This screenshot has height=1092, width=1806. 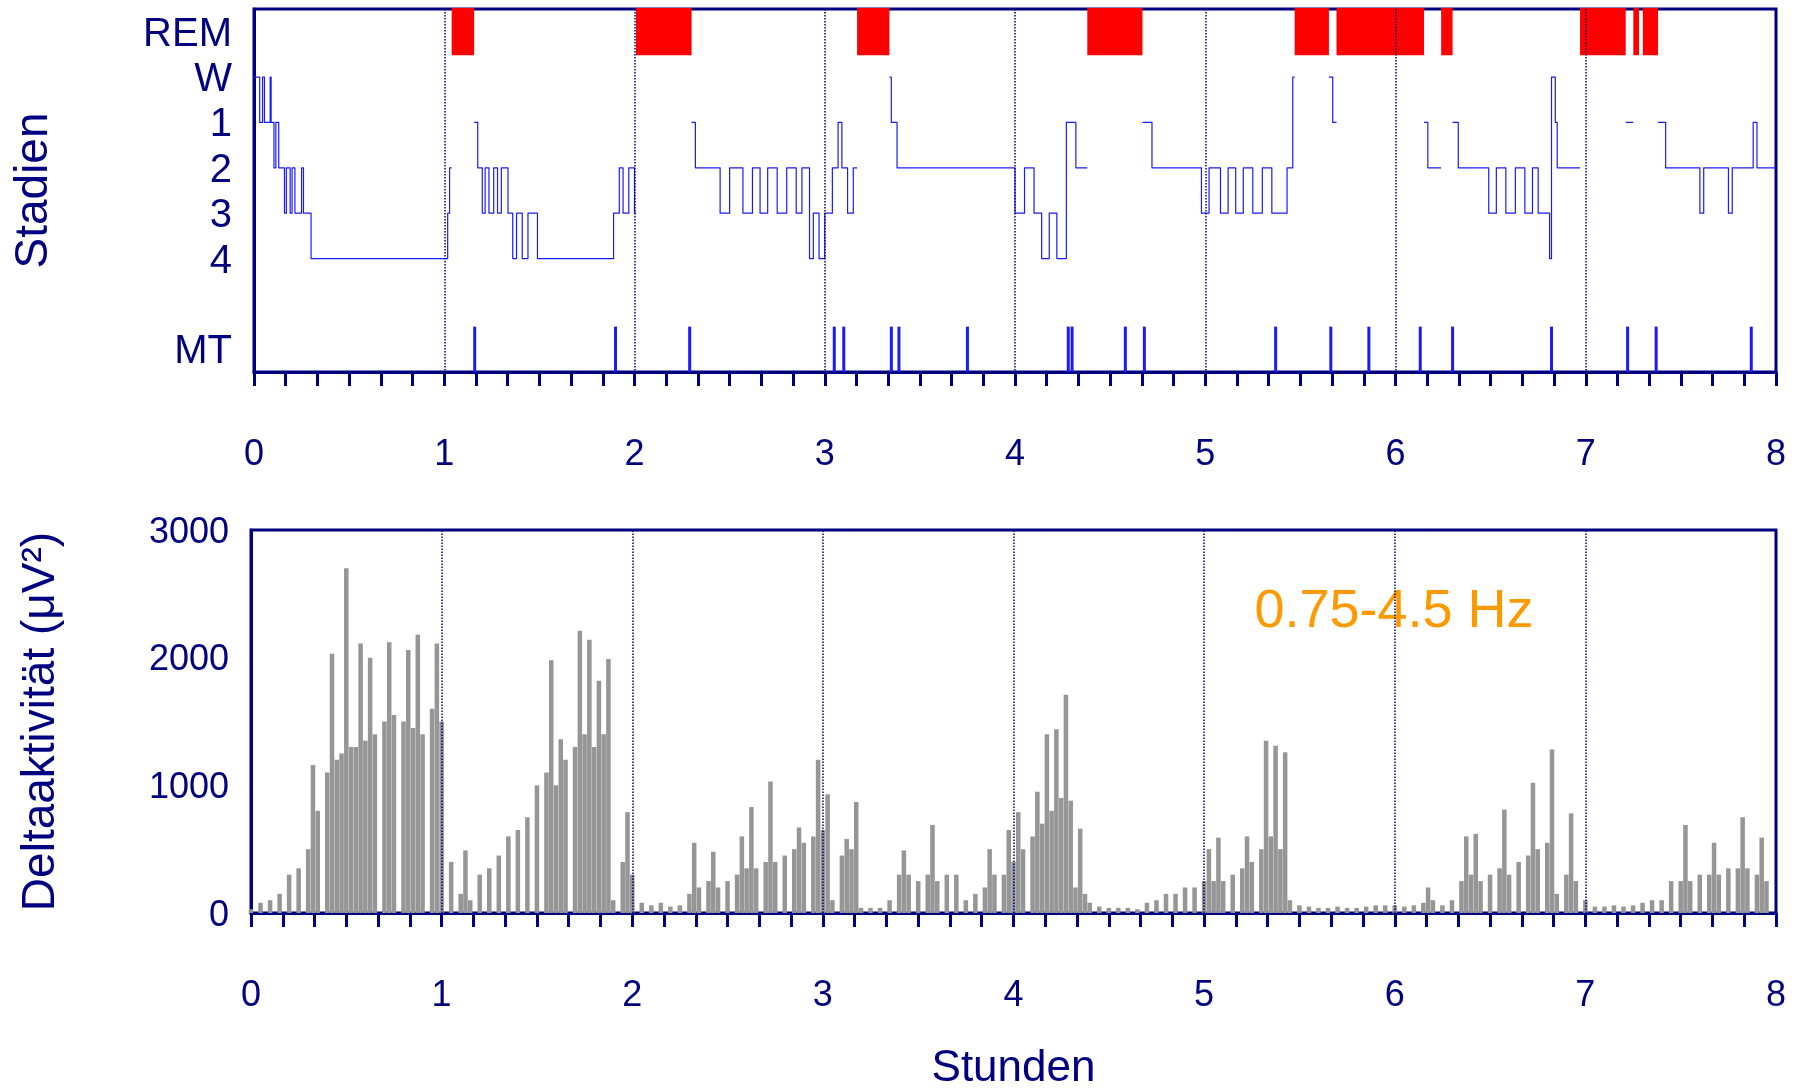 What do you see at coordinates (220, 122) in the screenshot?
I see `y-tick-label: 1` at bounding box center [220, 122].